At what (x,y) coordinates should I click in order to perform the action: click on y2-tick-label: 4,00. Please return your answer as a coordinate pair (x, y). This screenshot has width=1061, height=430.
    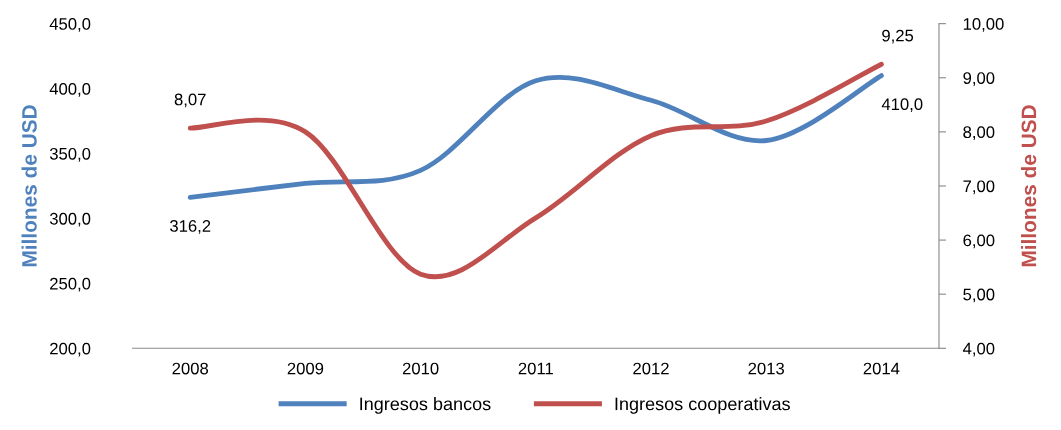
    Looking at the image, I should click on (978, 349).